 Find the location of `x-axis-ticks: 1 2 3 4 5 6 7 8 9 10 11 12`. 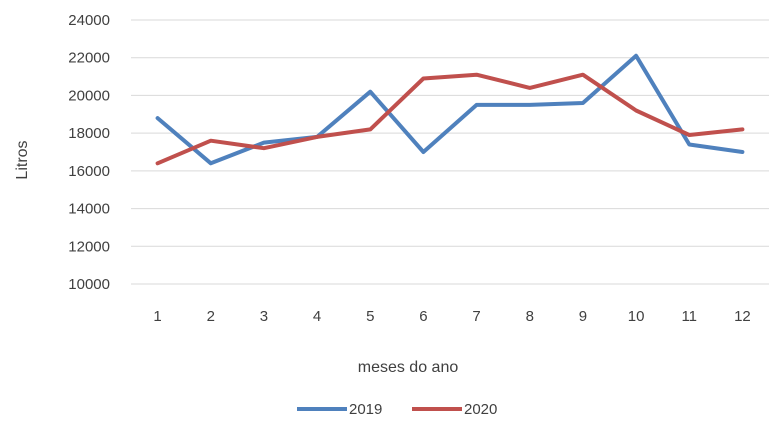

x-axis-ticks: 1 2 3 4 5 6 7 8 9 10 11 12 is located at coordinates (451, 316).